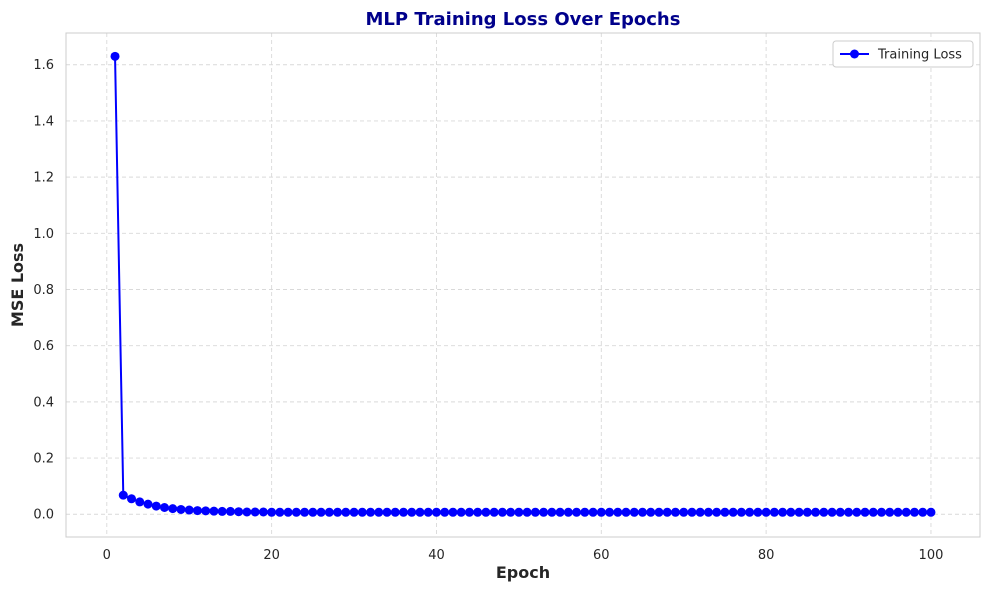 The width and height of the screenshot is (989, 590). Describe the element at coordinates (43, 346) in the screenshot. I see `y-tick-label: 0.6` at that location.